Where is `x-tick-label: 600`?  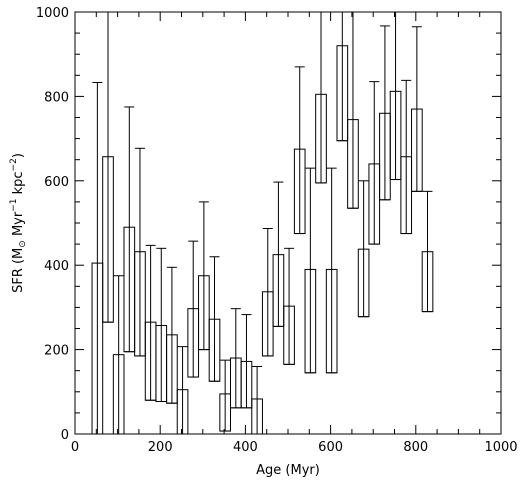
x-tick-label: 600 is located at coordinates (330, 447).